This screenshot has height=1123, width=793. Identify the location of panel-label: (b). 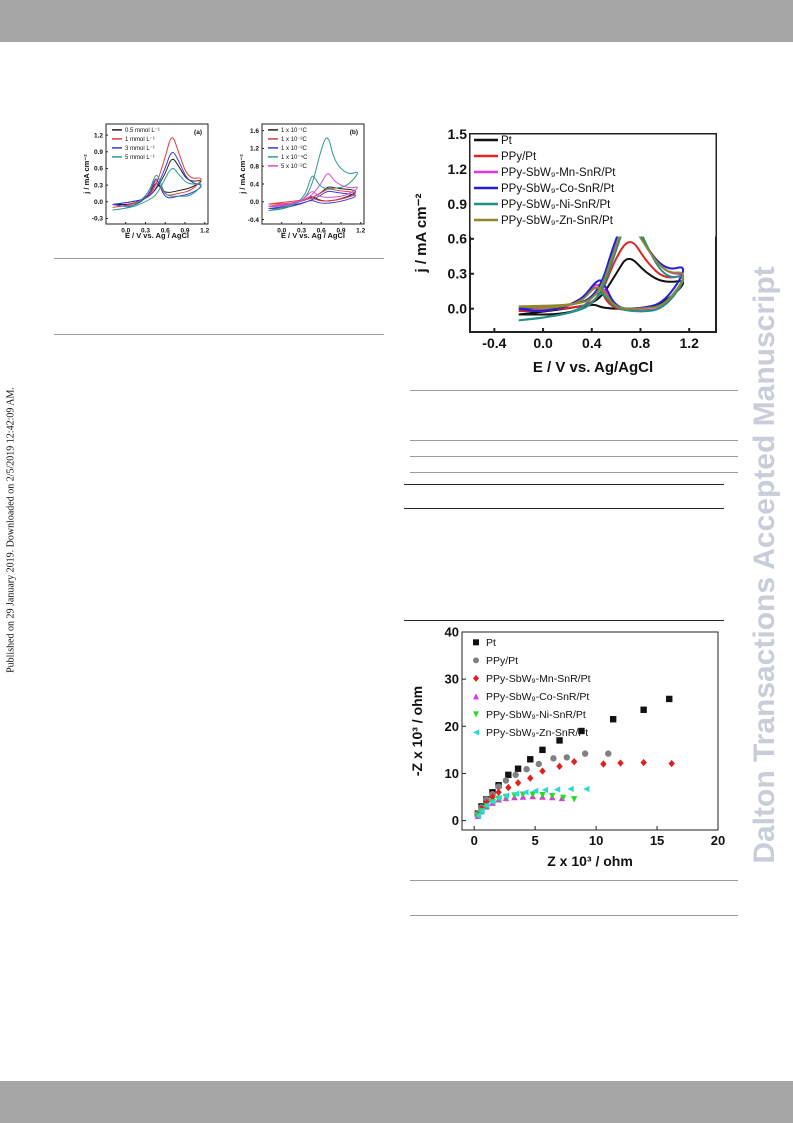
(354, 132).